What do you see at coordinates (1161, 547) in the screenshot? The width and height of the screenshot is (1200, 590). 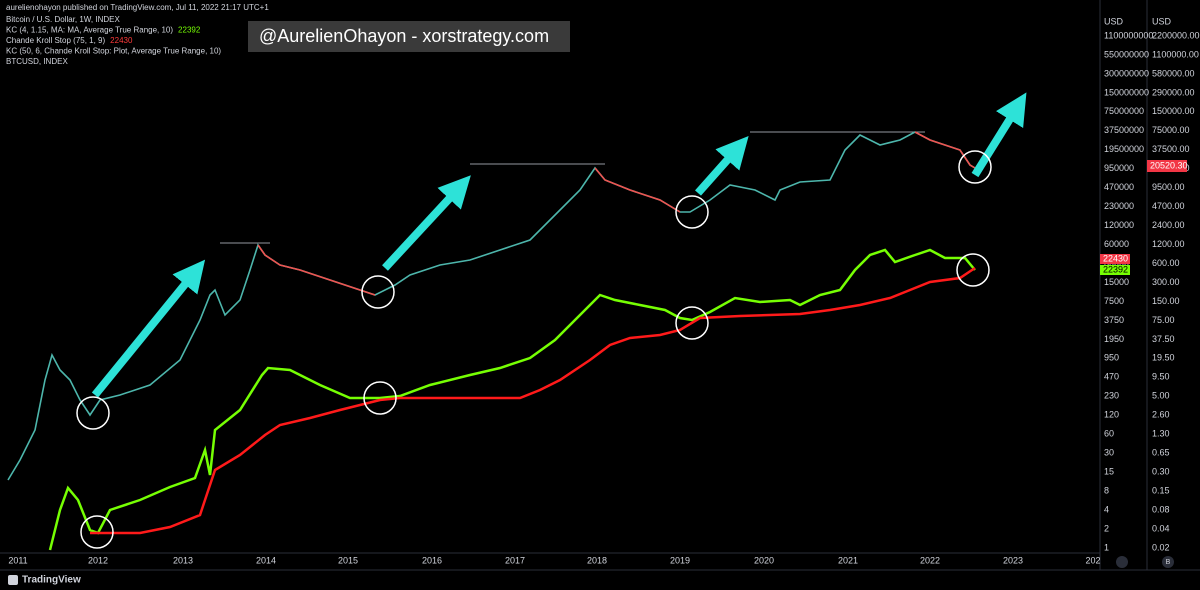 I see `price-scale-label: 0.02` at bounding box center [1161, 547].